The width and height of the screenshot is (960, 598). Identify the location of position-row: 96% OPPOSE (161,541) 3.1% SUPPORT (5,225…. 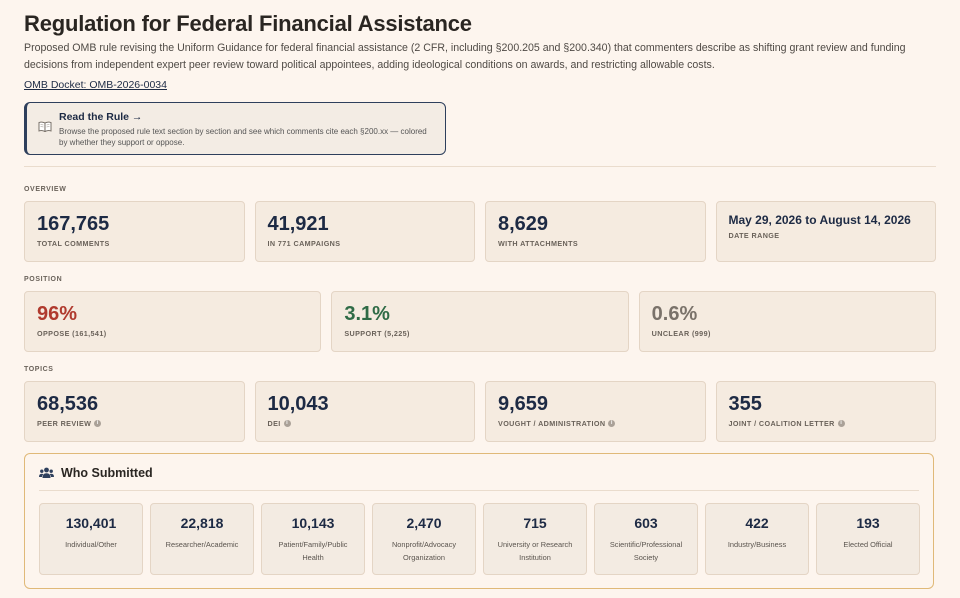
(480, 321).